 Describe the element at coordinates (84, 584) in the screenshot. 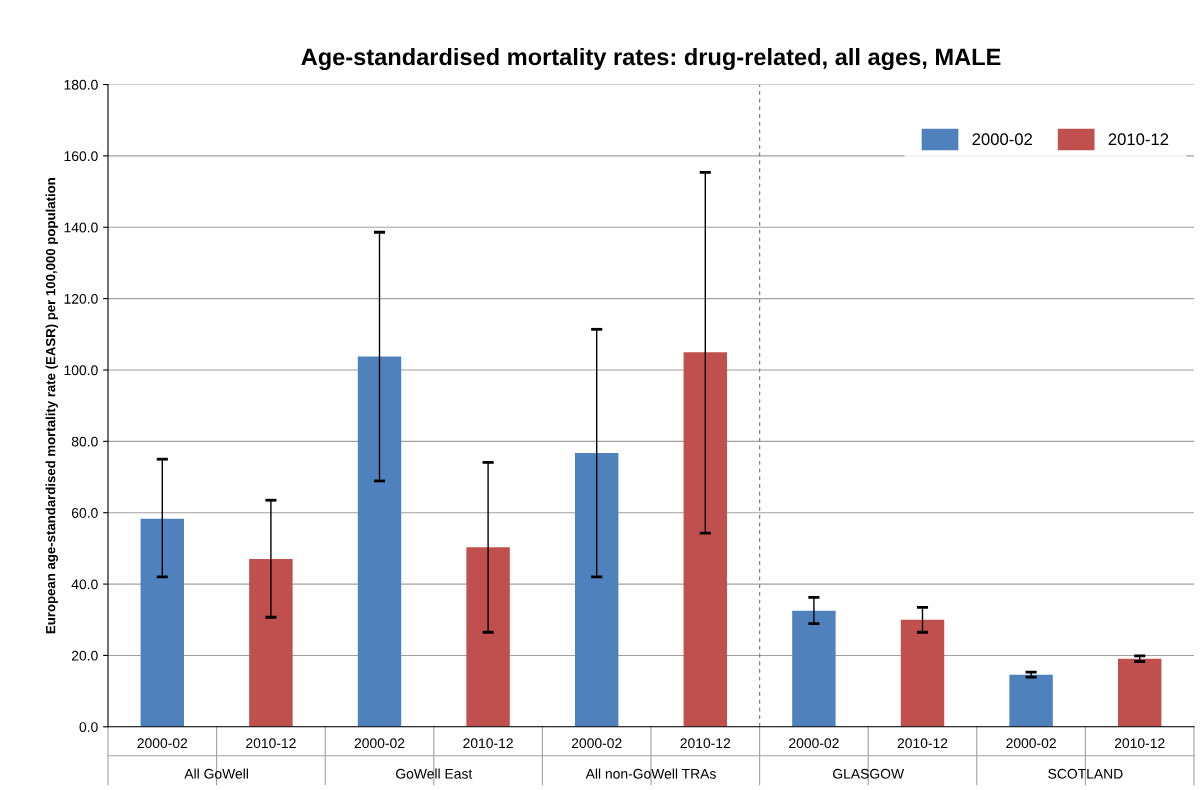

I see `y-tick-label: 40.0` at that location.